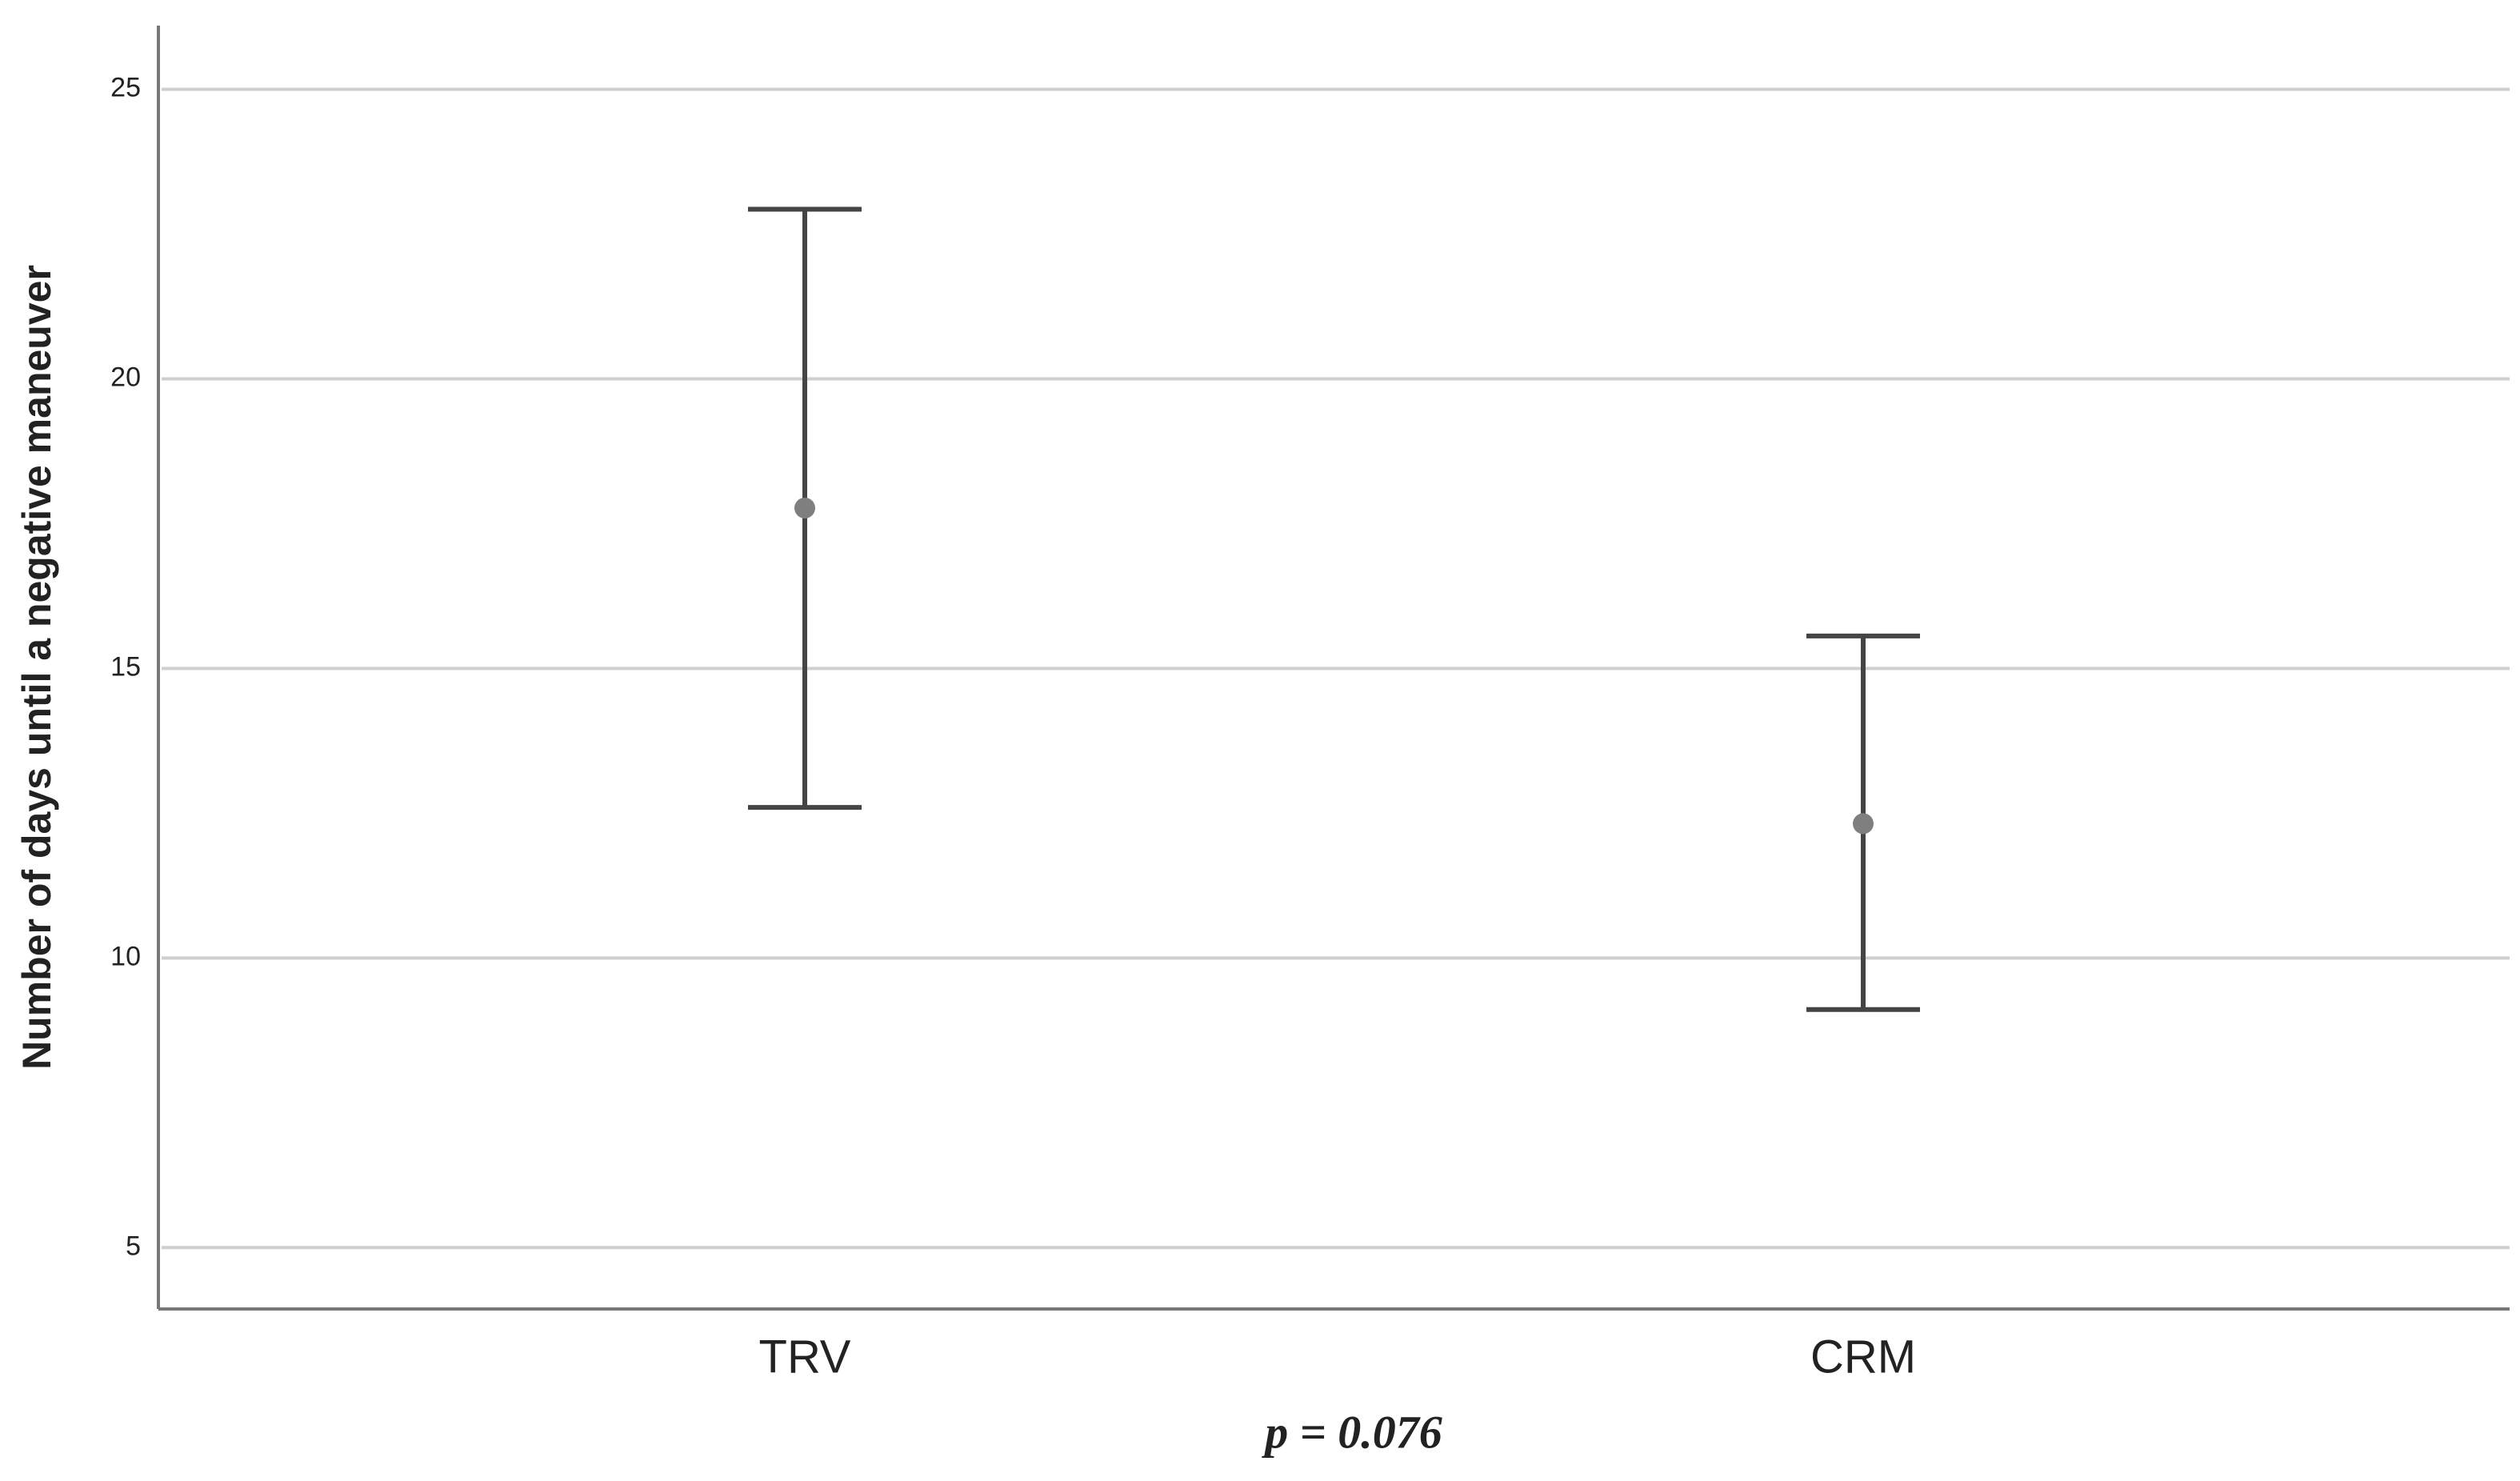 This screenshot has height=1481, width=2520. I want to click on p-value-annotation: p = 0.076, so click(1351, 1432).